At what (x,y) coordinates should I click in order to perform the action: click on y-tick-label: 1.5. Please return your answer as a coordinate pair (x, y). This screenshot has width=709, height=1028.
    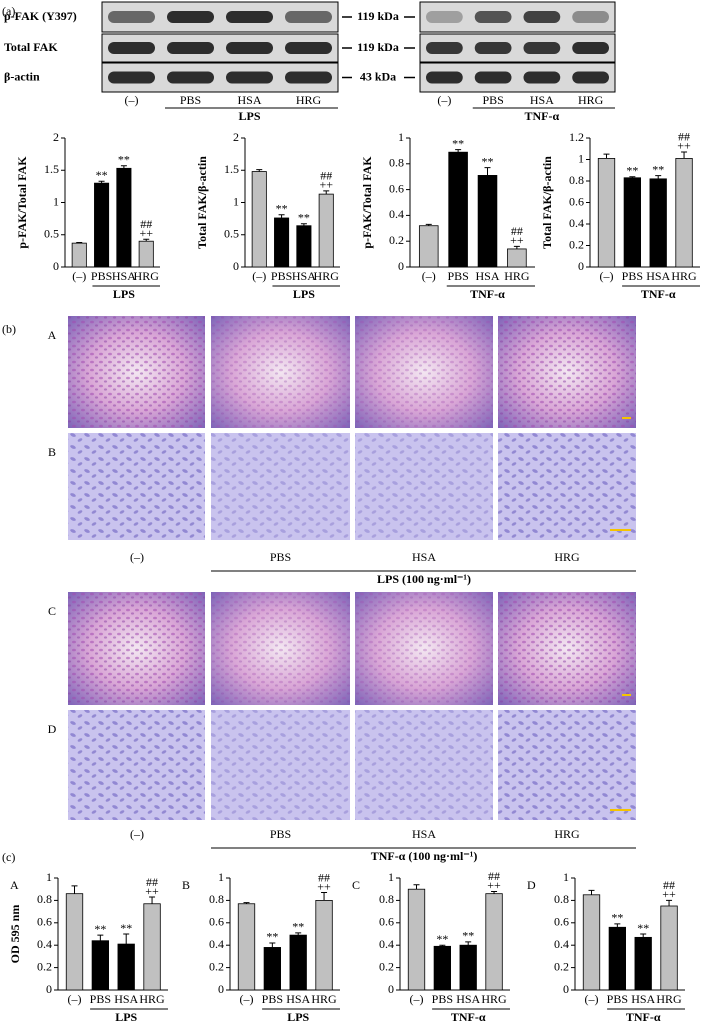
    Looking at the image, I should click on (231, 169).